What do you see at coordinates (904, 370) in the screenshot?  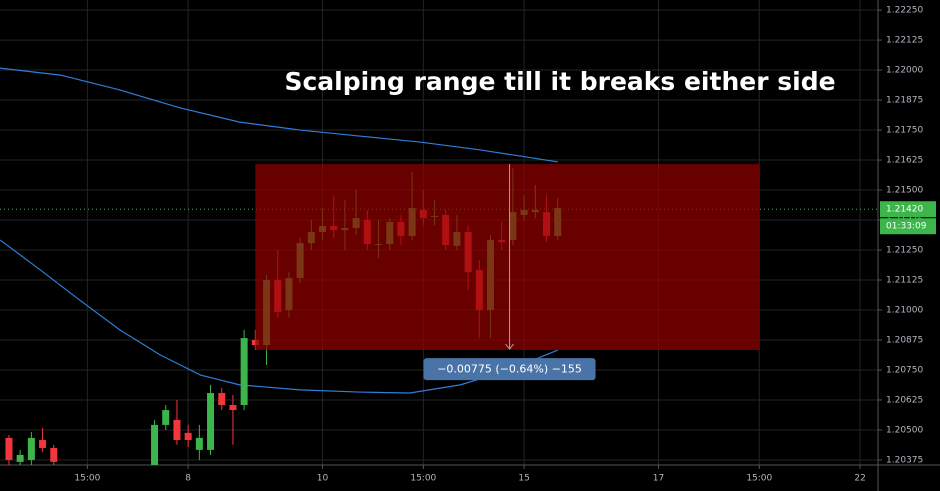 I see `y-tick-label: 1.20750` at bounding box center [904, 370].